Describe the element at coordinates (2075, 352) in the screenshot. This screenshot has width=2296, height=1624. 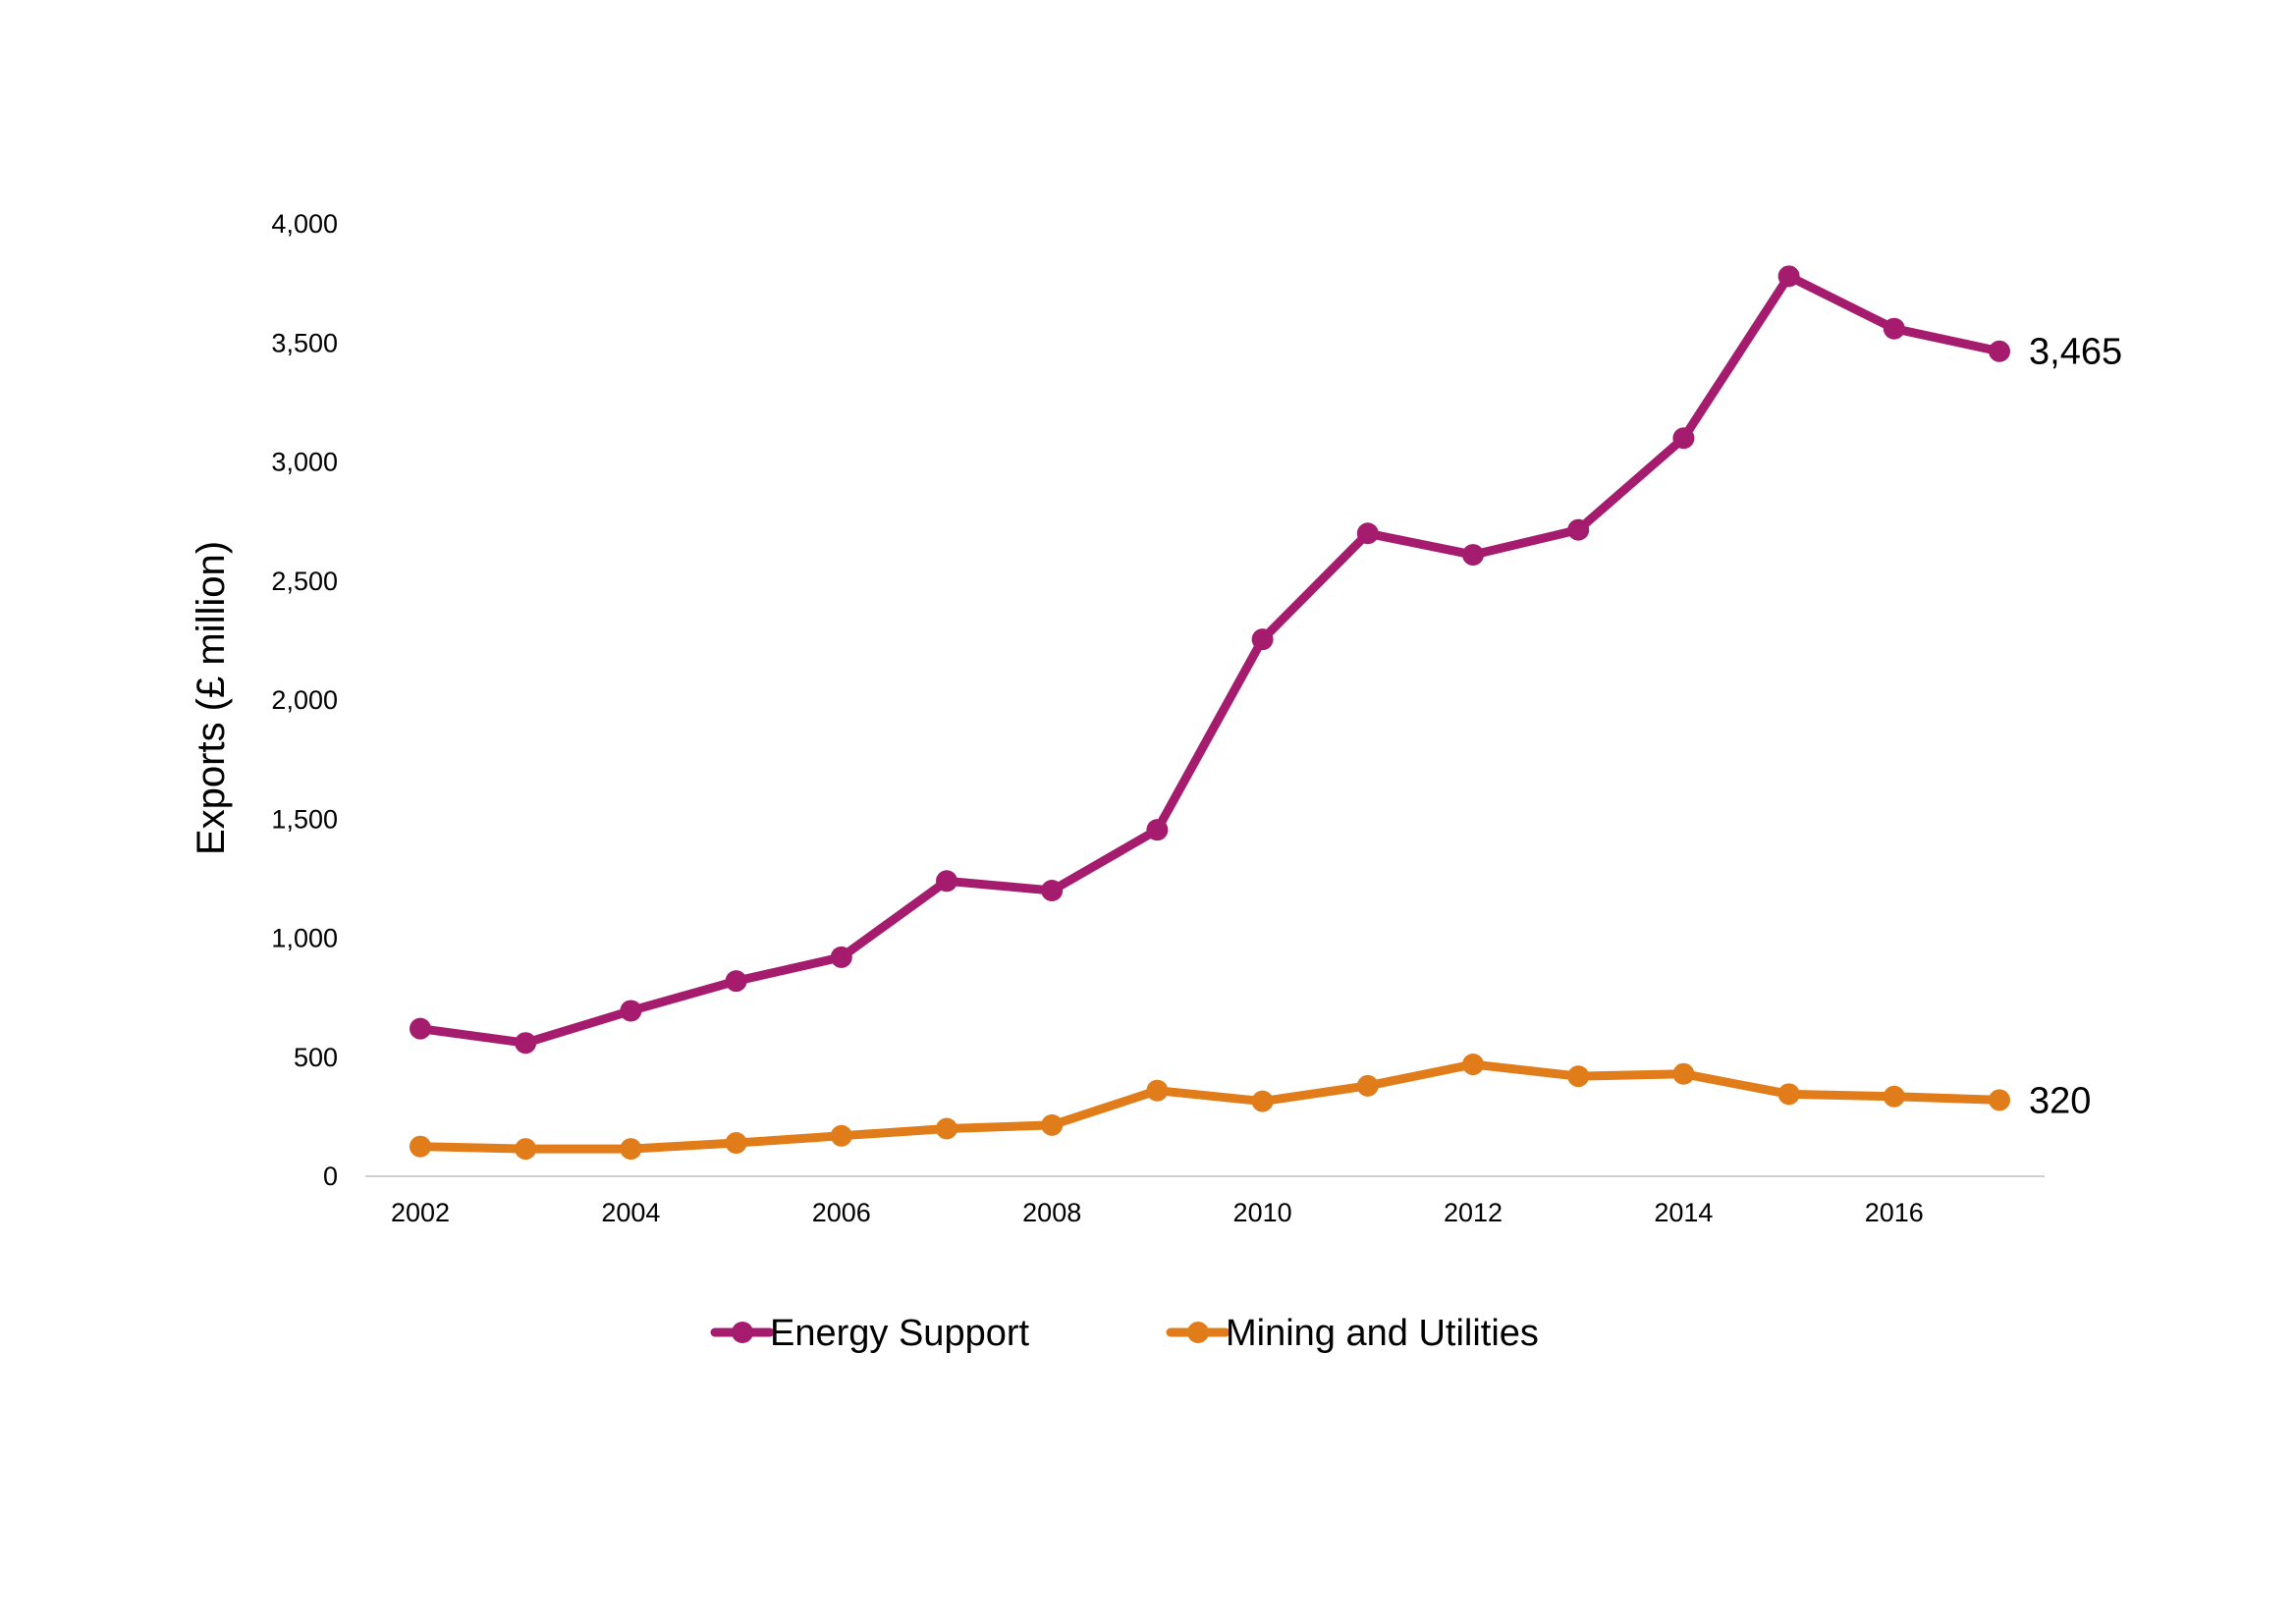
I see `end-value-label: 3,465` at that location.